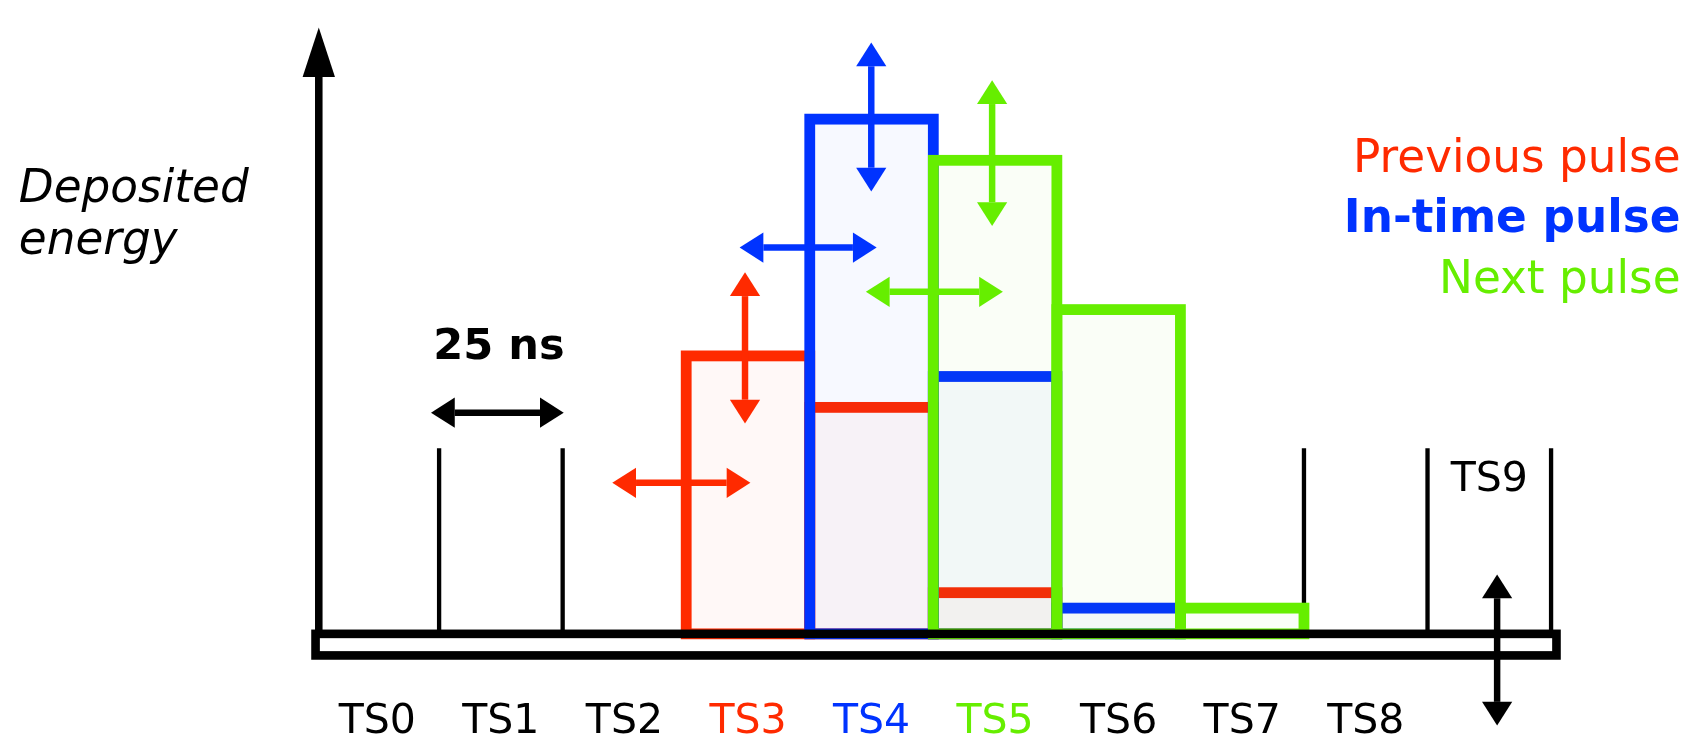 This screenshot has width=1708, height=744. What do you see at coordinates (1118, 719) in the screenshot?
I see `x-tick-label: TS6` at bounding box center [1118, 719].